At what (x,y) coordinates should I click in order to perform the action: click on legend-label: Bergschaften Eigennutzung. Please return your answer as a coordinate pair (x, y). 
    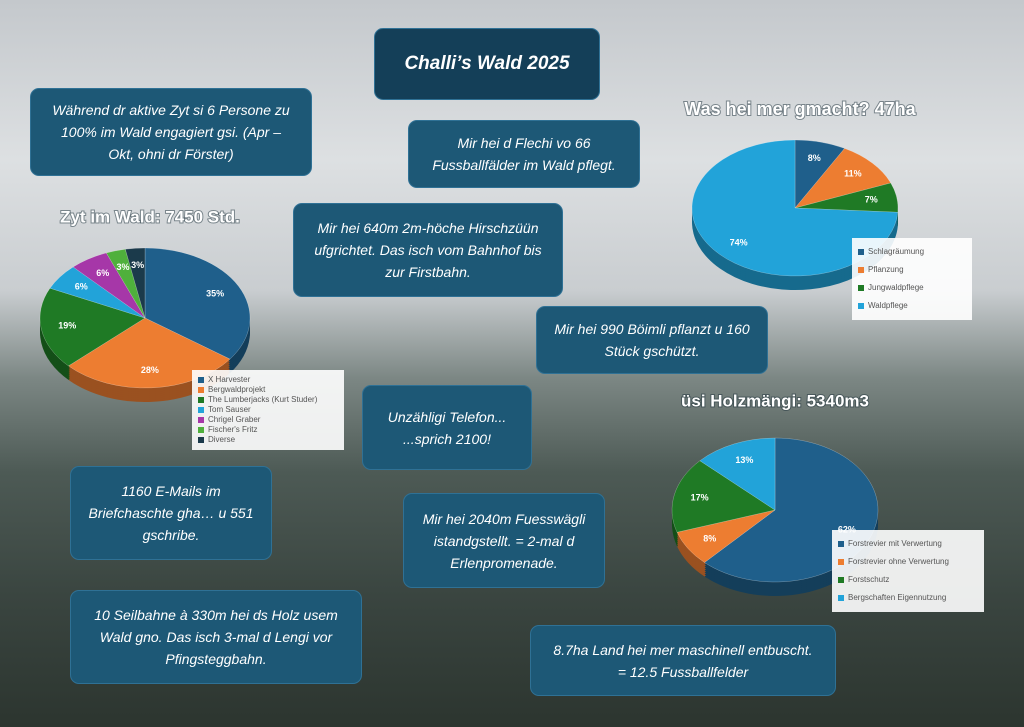
    Looking at the image, I should click on (897, 597).